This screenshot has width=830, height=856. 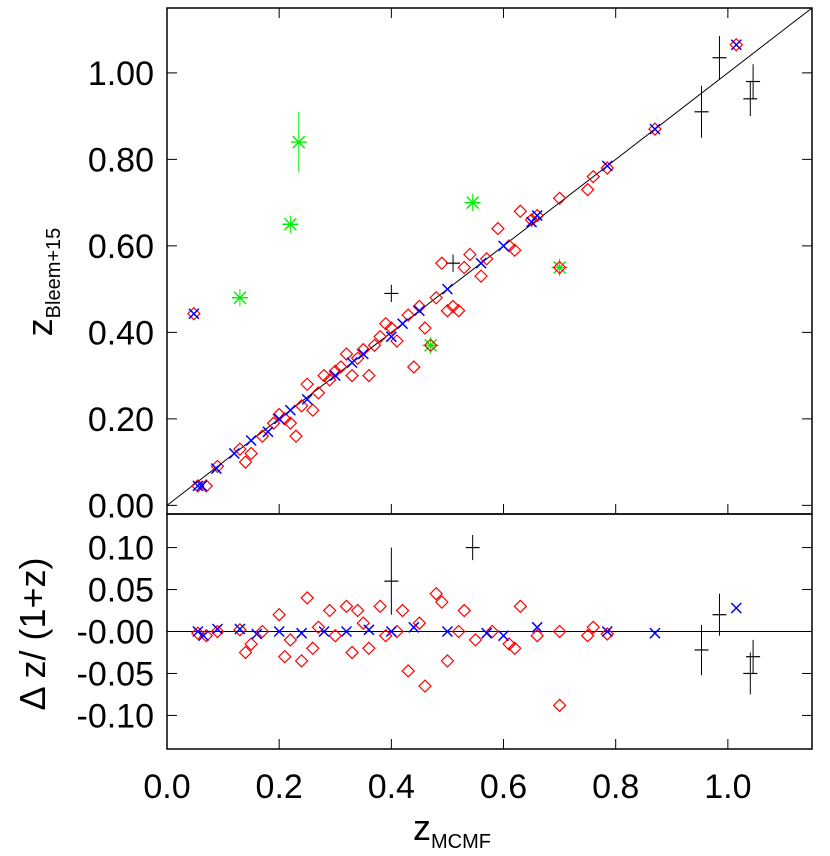 What do you see at coordinates (39, 327) in the screenshot?
I see `y-axis-title-top-main: z` at bounding box center [39, 327].